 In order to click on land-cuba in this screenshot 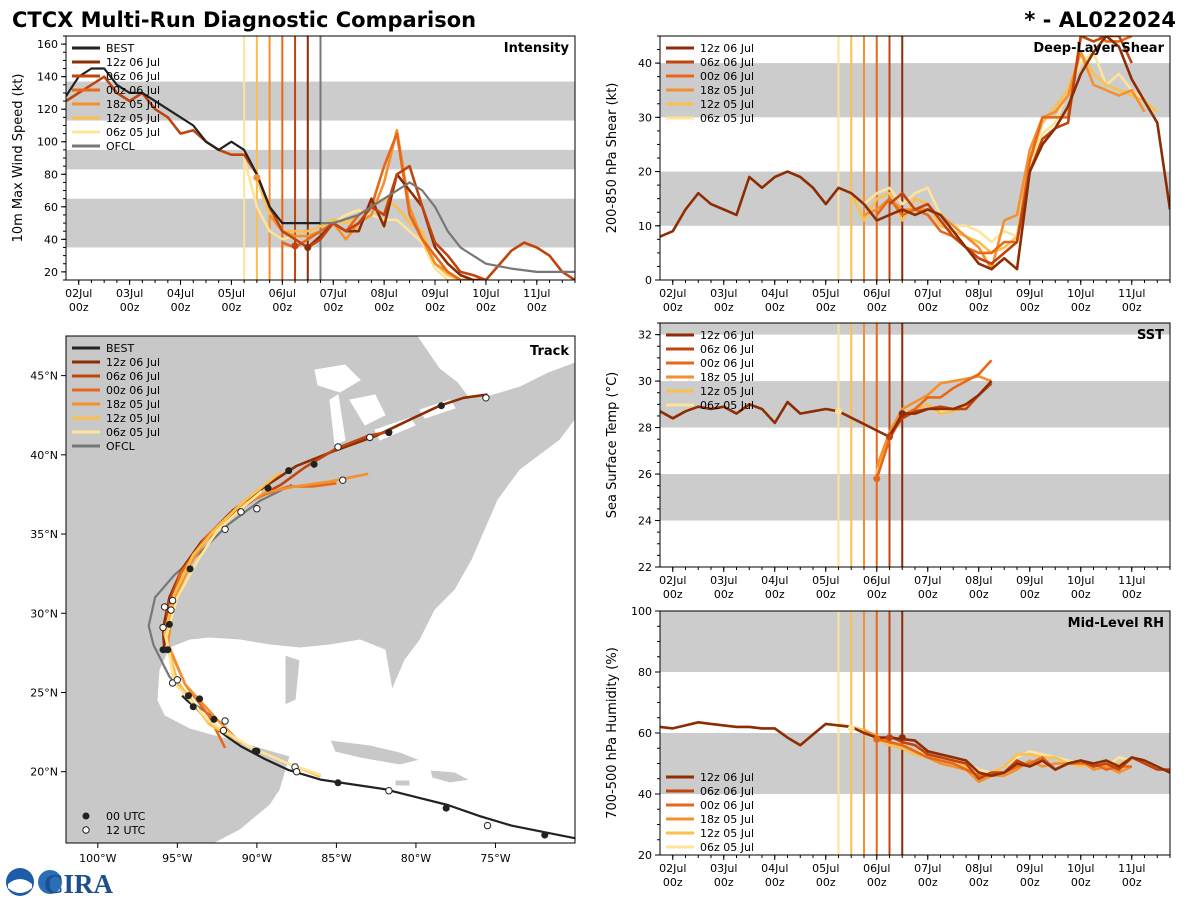, I will do `click(375, 752)`.